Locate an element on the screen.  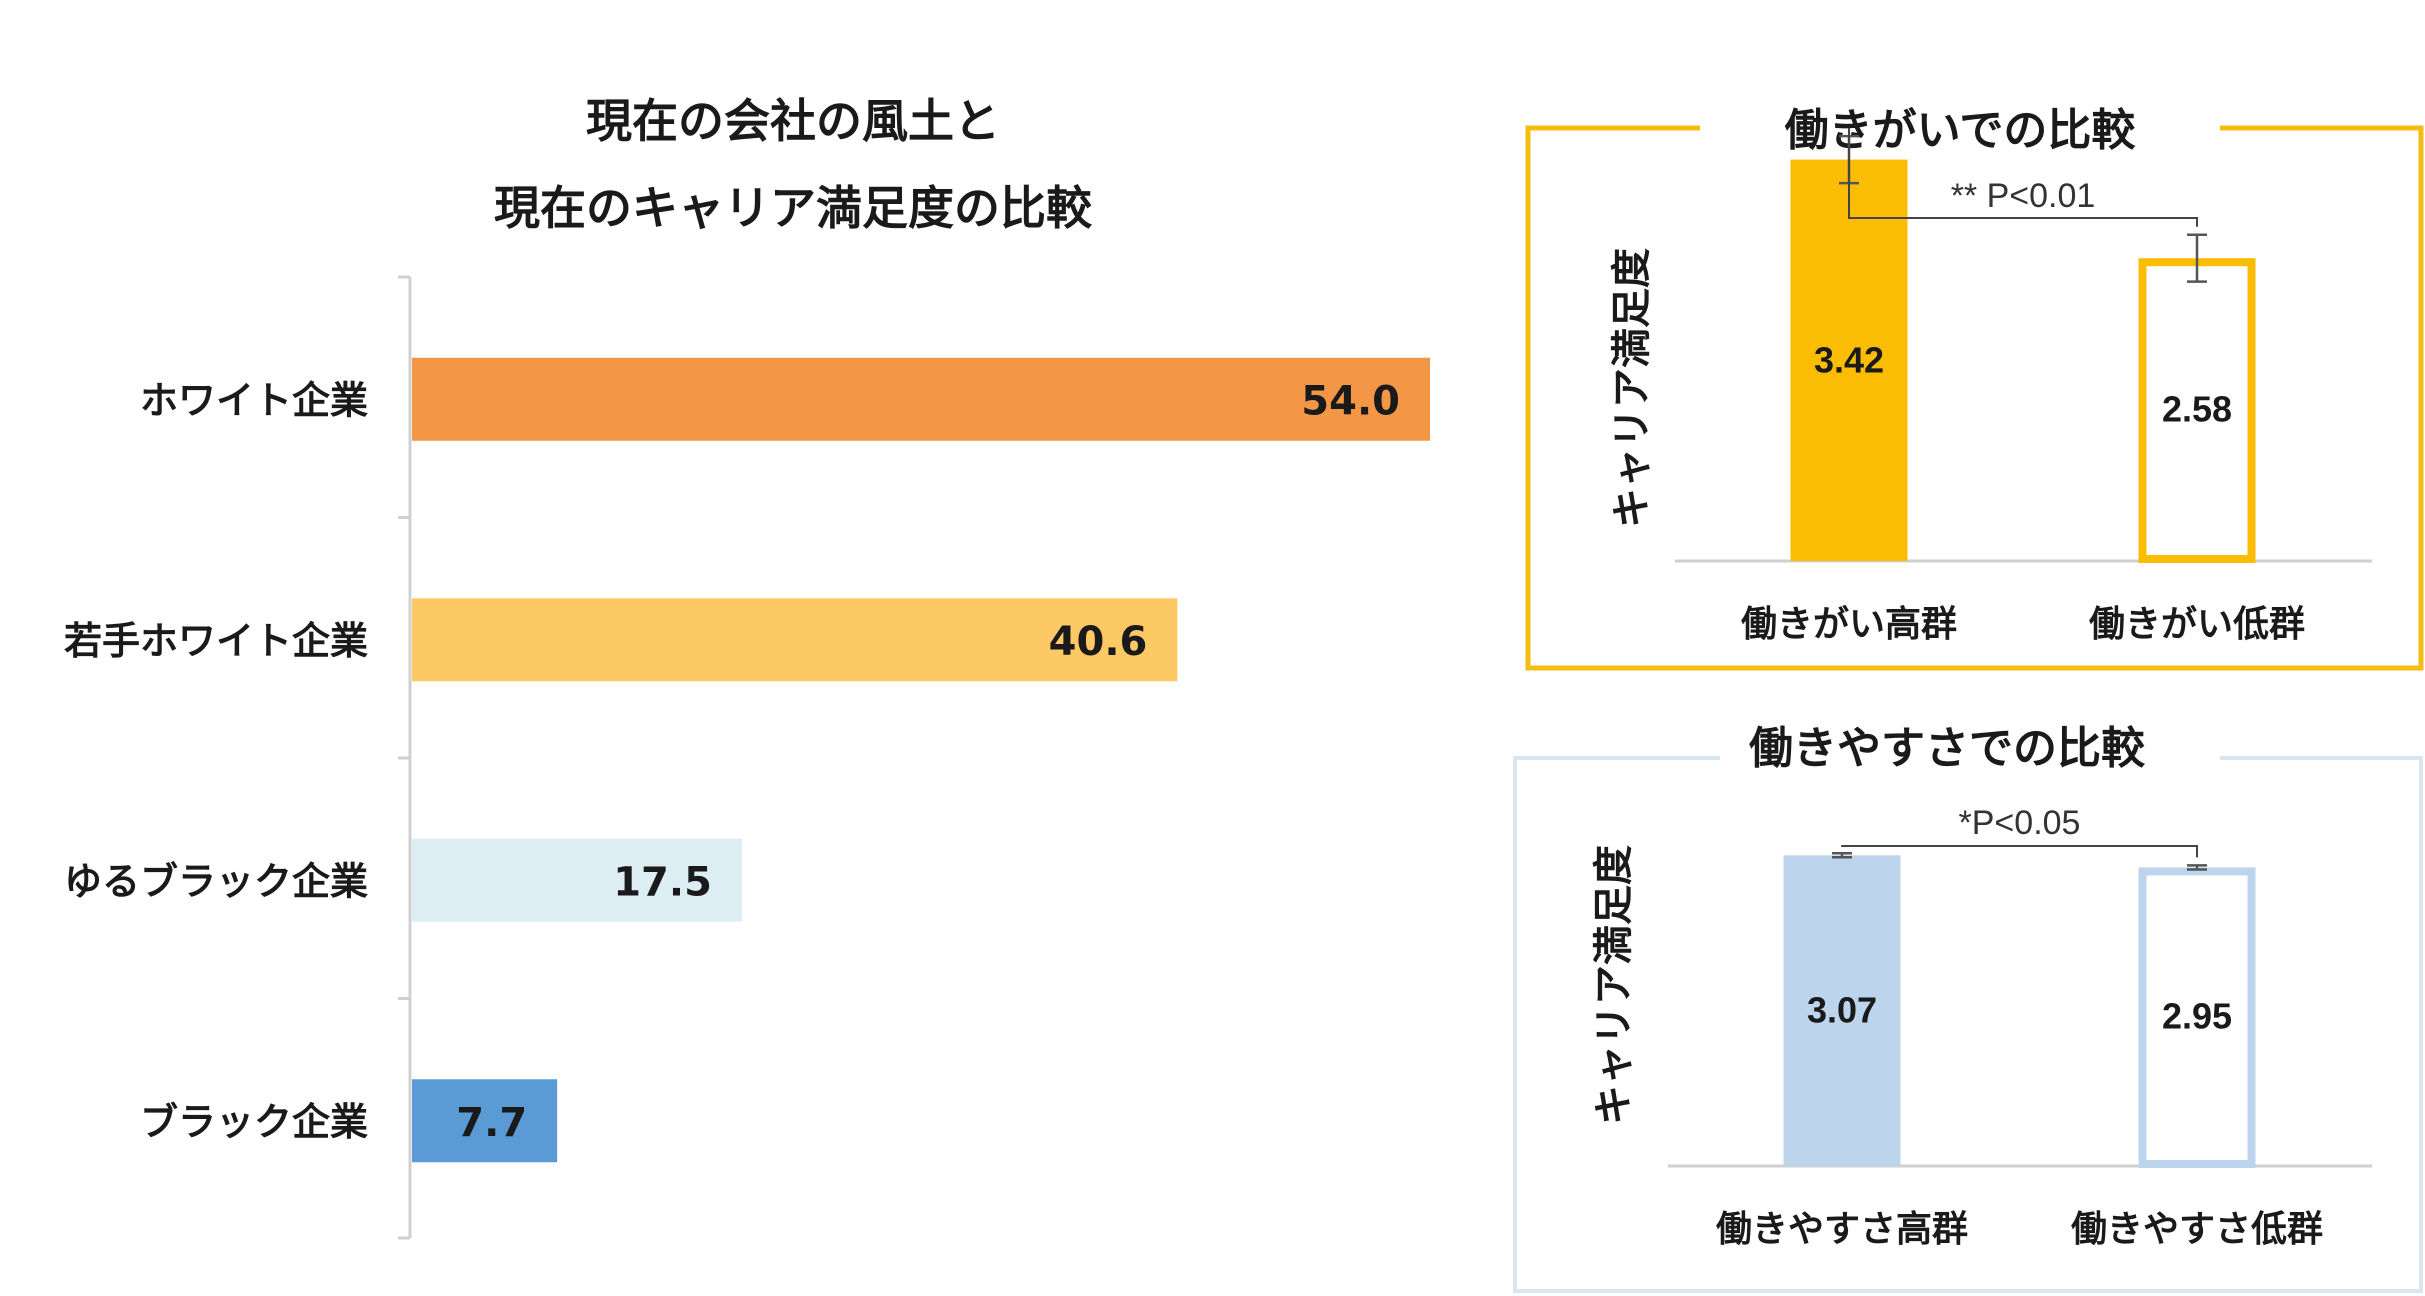
panel-value-label: 2.58 is located at coordinates (2197, 409).